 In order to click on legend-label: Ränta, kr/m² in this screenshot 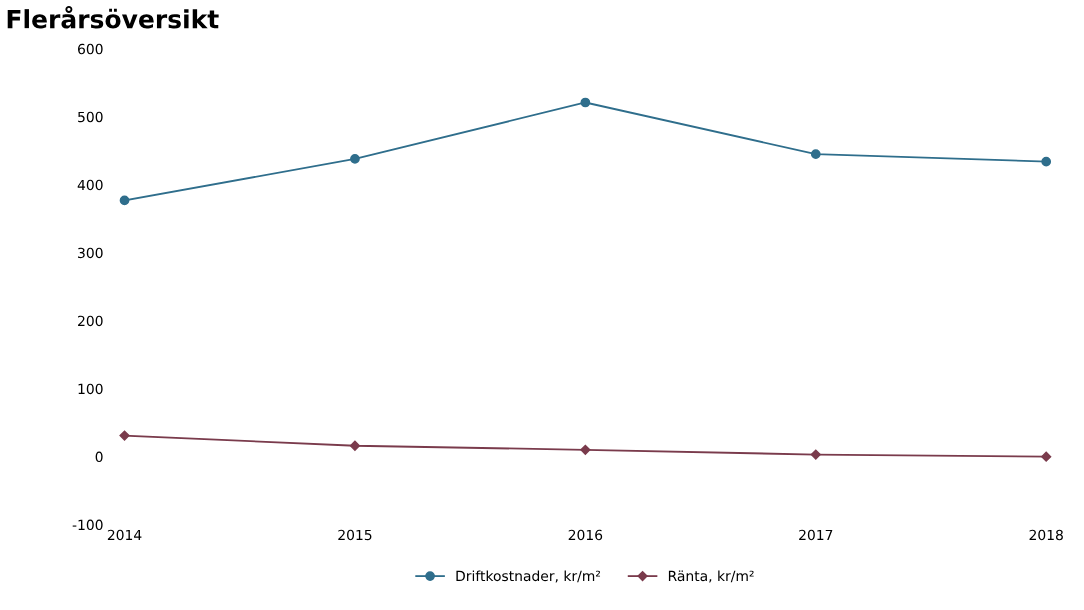, I will do `click(711, 576)`.